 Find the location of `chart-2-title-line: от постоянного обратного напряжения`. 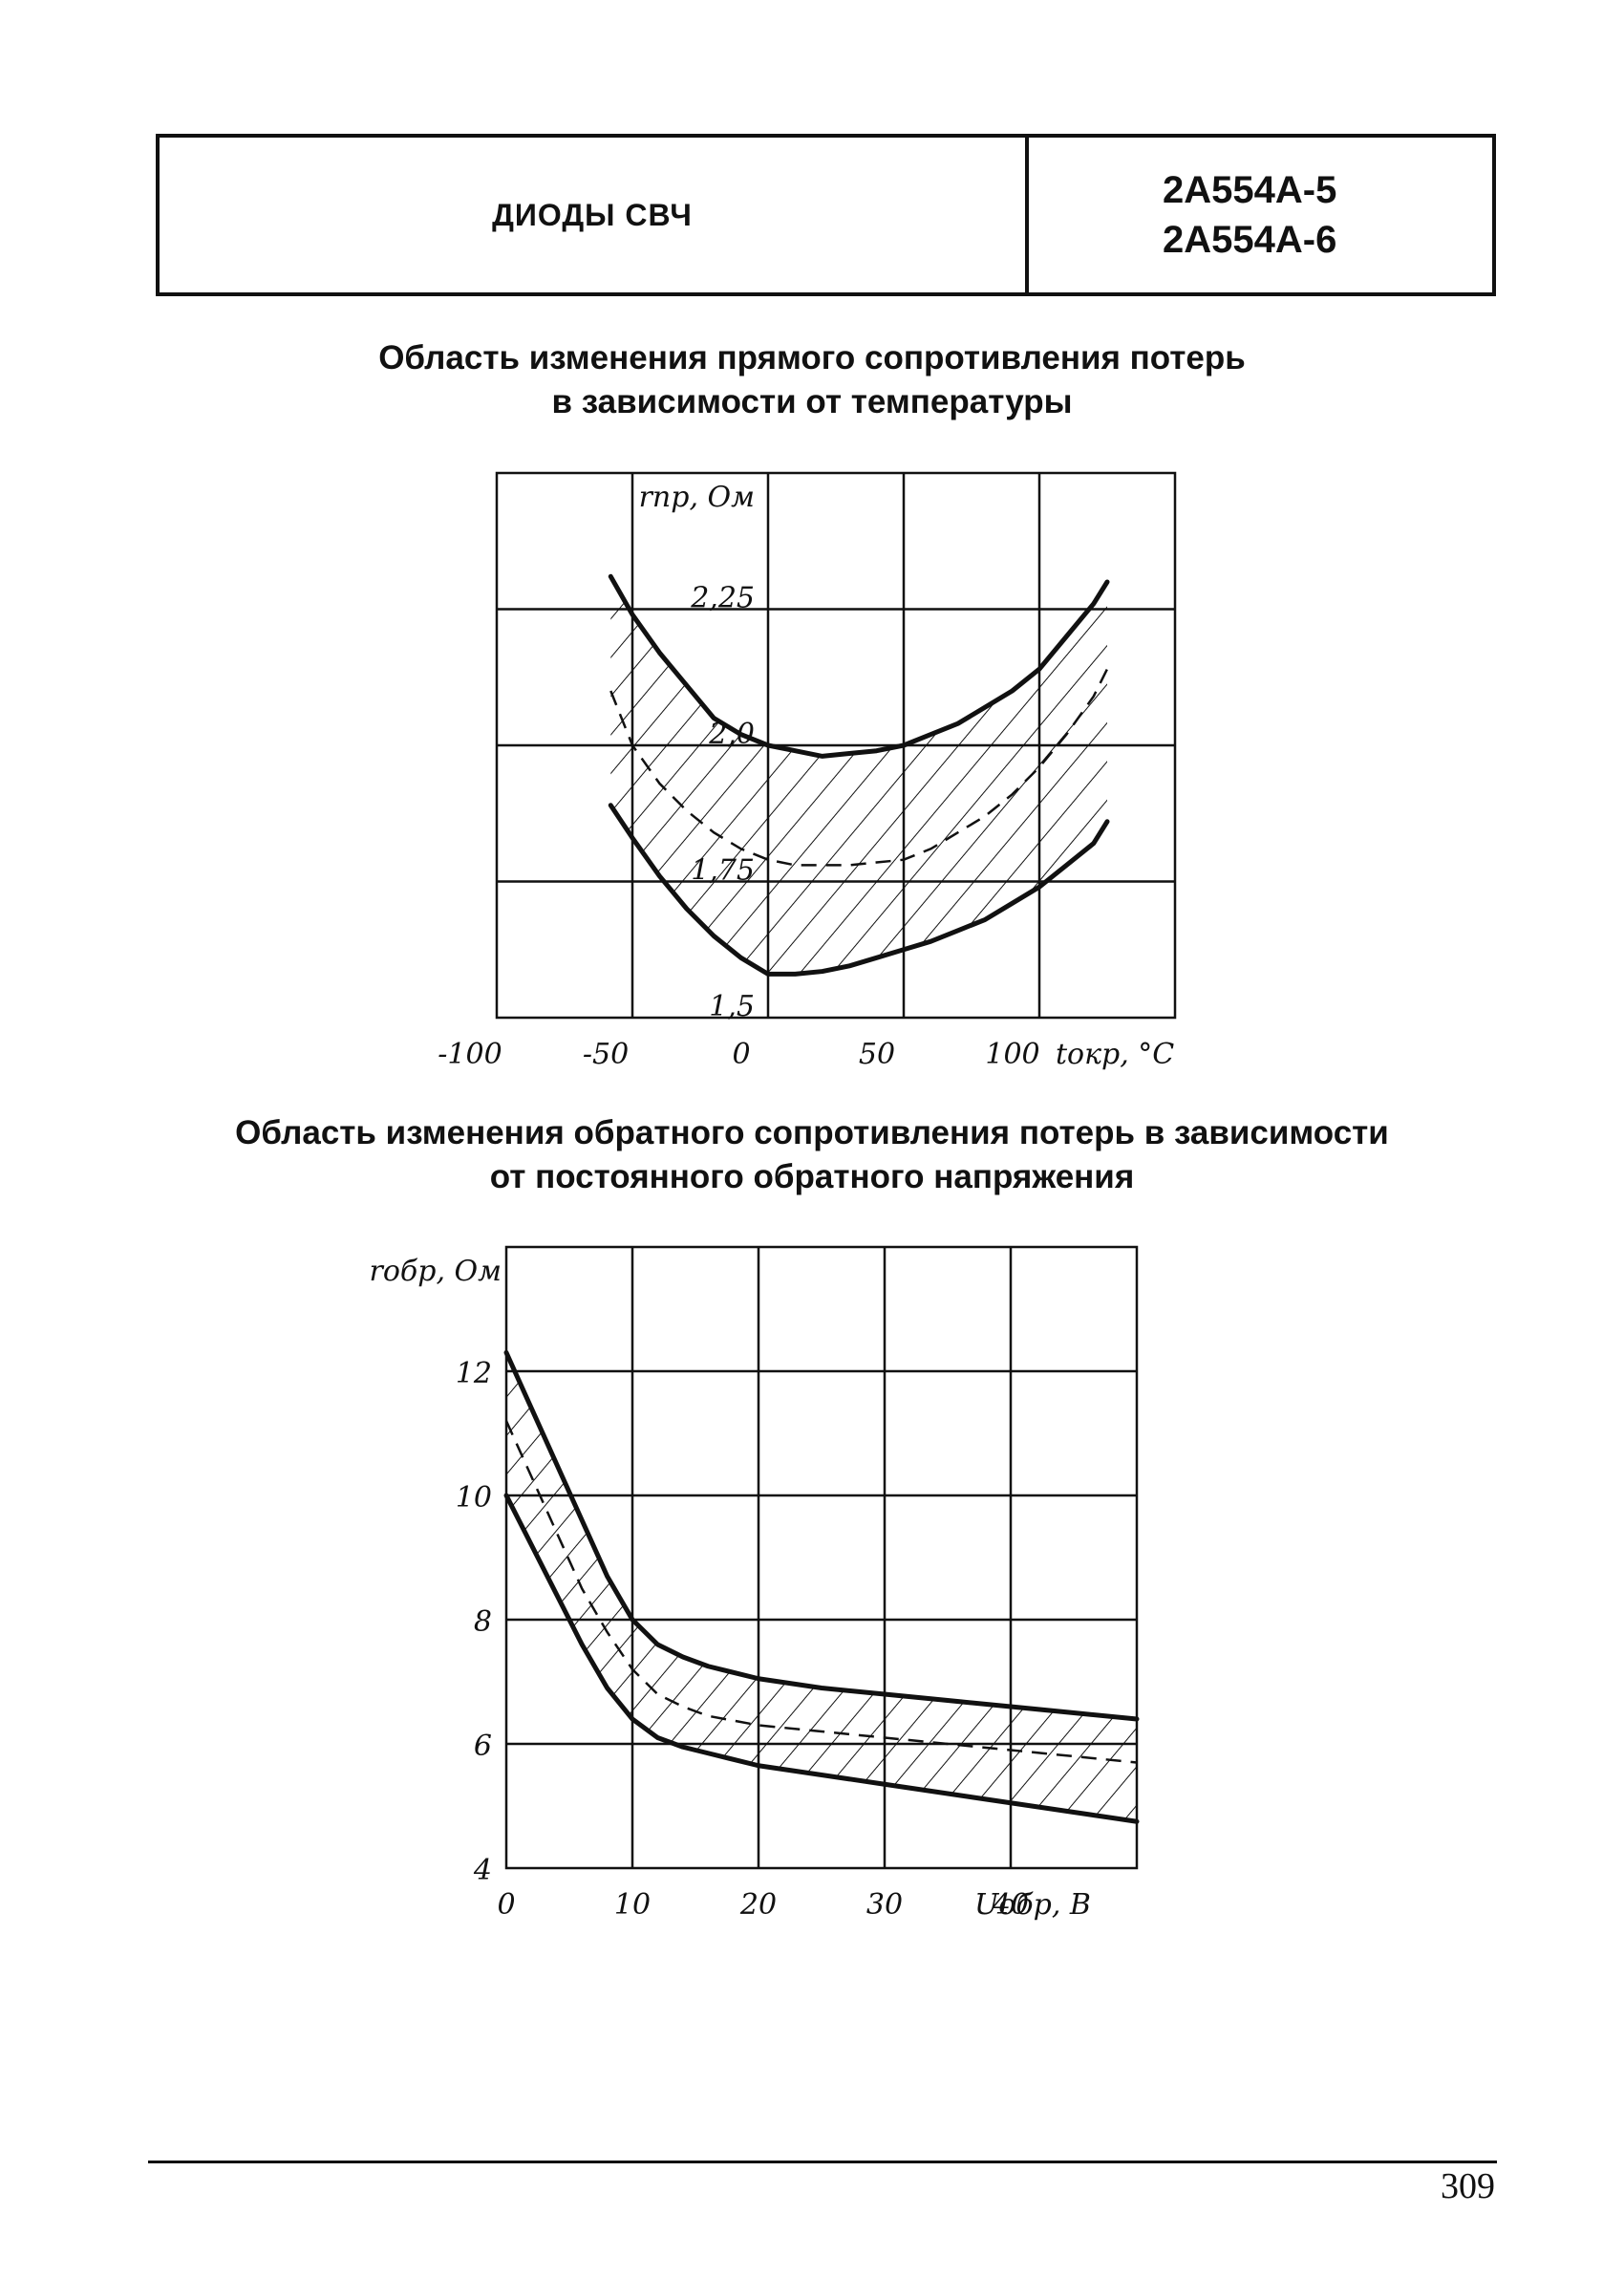

chart-2-title-line: от постоянного обратного напряжения is located at coordinates (812, 1177).